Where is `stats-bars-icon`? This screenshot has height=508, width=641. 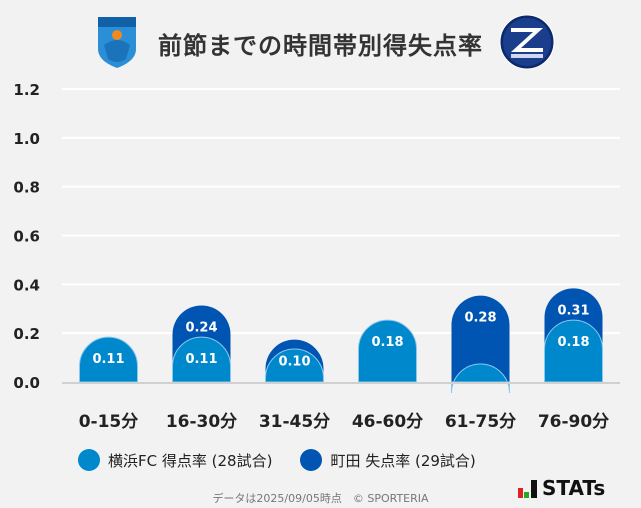
stats-bars-icon is located at coordinates (527, 489).